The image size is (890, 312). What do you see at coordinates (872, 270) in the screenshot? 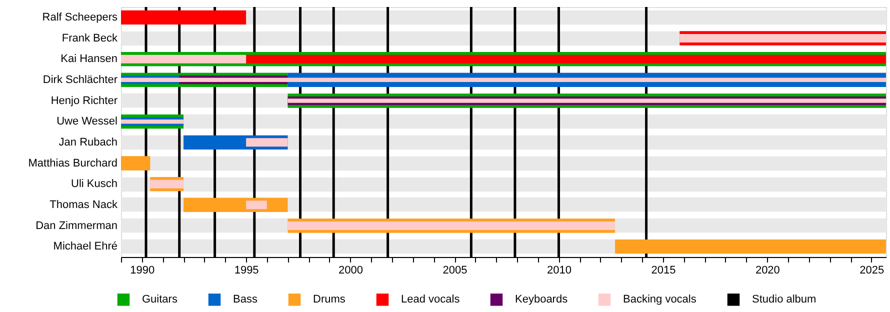
I see `x-tick-label: 2025` at bounding box center [872, 270].